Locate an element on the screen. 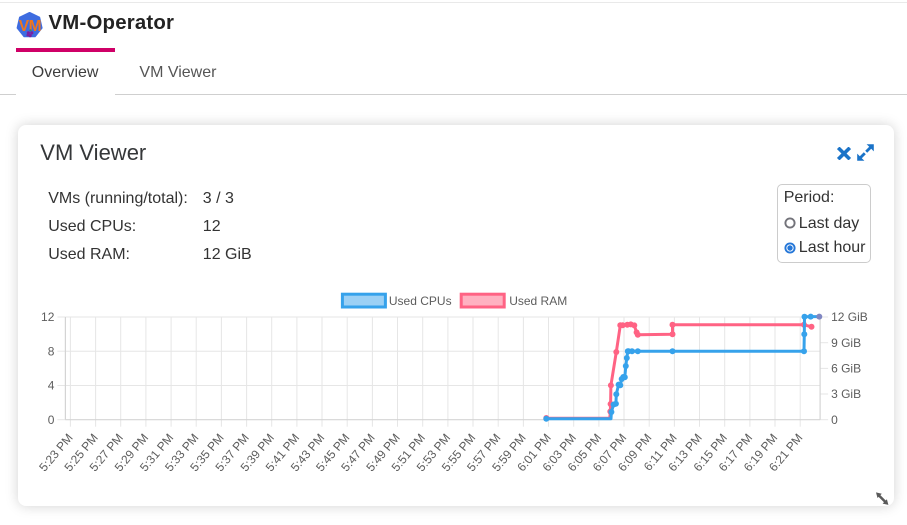 The width and height of the screenshot is (907, 525). svg-text: 12 GiB is located at coordinates (849, 317).